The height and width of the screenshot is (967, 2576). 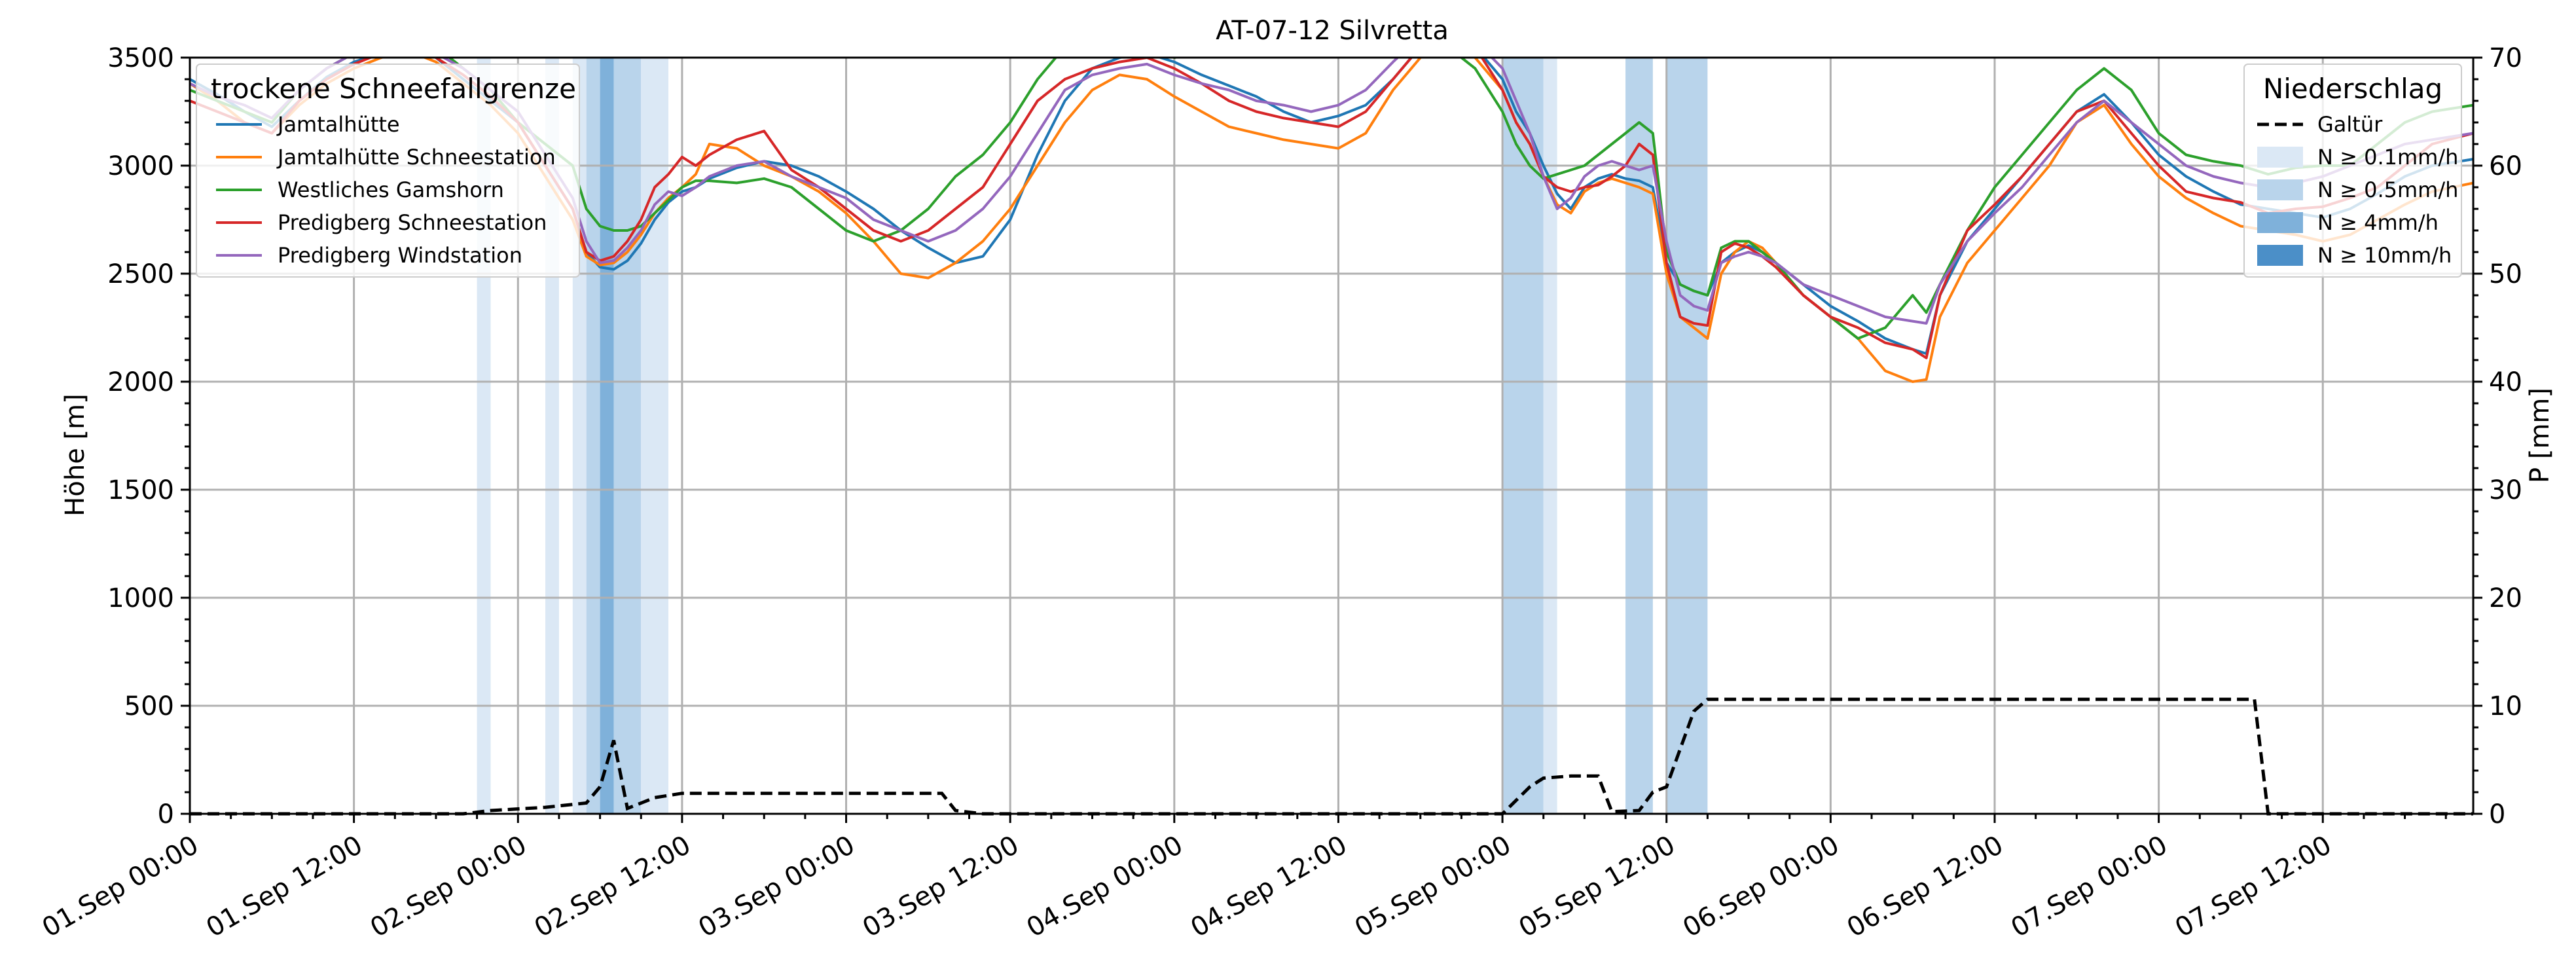 I want to click on y-axis-label: Höhe [m], so click(x=75, y=454).